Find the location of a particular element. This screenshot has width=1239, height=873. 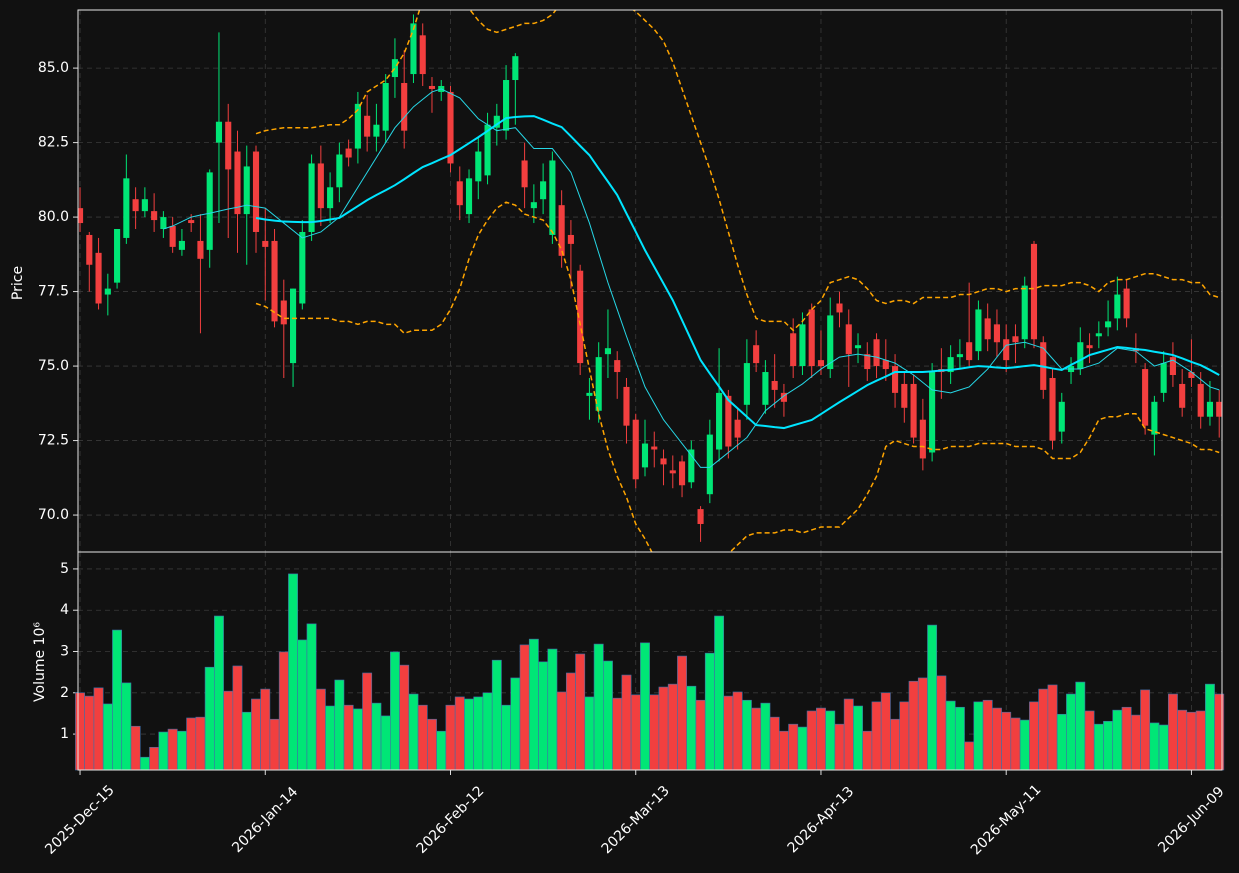

y-tick-label: 72.5 is located at coordinates (53, 441).